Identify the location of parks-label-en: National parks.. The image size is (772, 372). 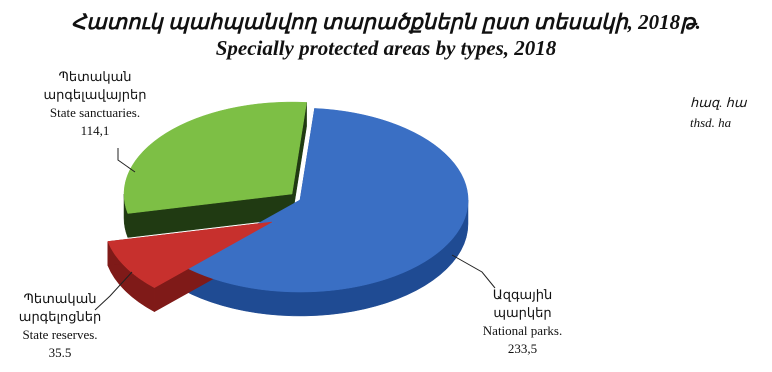
(522, 330).